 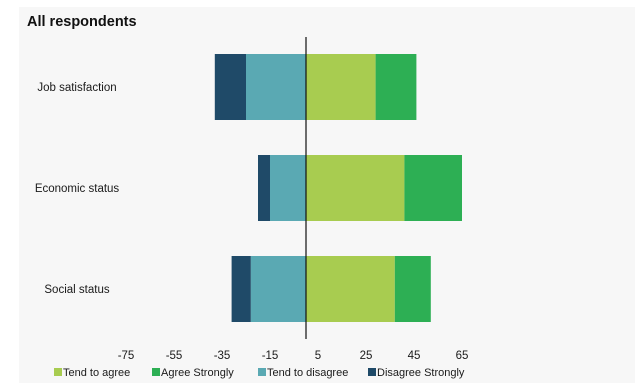 What do you see at coordinates (414, 356) in the screenshot?
I see `x-tick-label: 45` at bounding box center [414, 356].